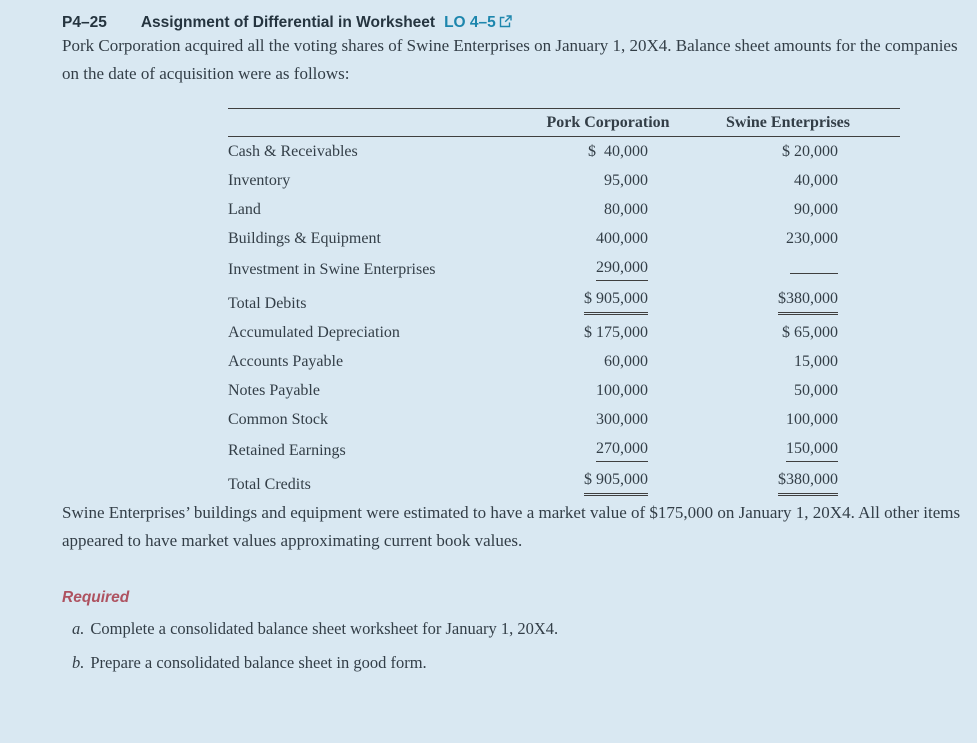 Image resolution: width=977 pixels, height=743 pixels. I want to click on problem-number: P4–25, so click(84, 22).